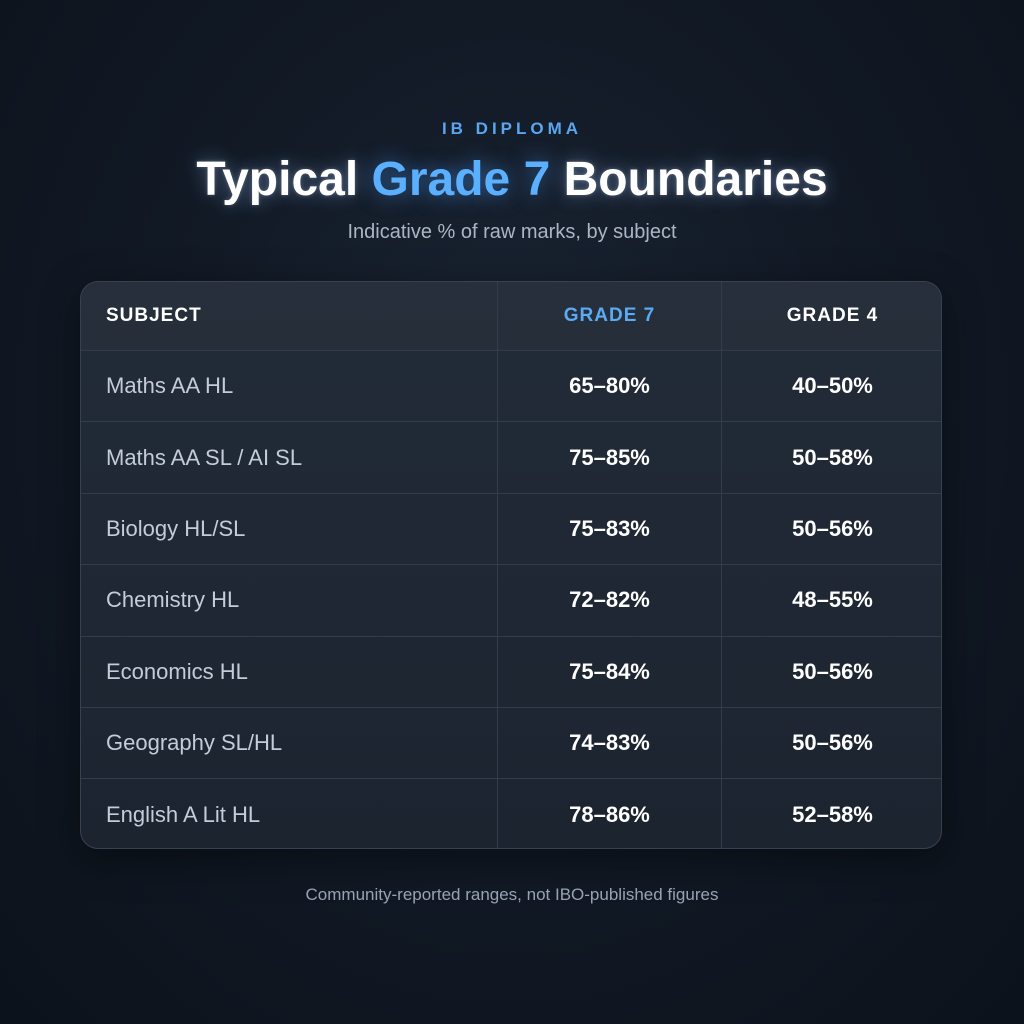 The image size is (1024, 1024). What do you see at coordinates (176, 528) in the screenshot?
I see `subject-cell: Biology HL/SL` at bounding box center [176, 528].